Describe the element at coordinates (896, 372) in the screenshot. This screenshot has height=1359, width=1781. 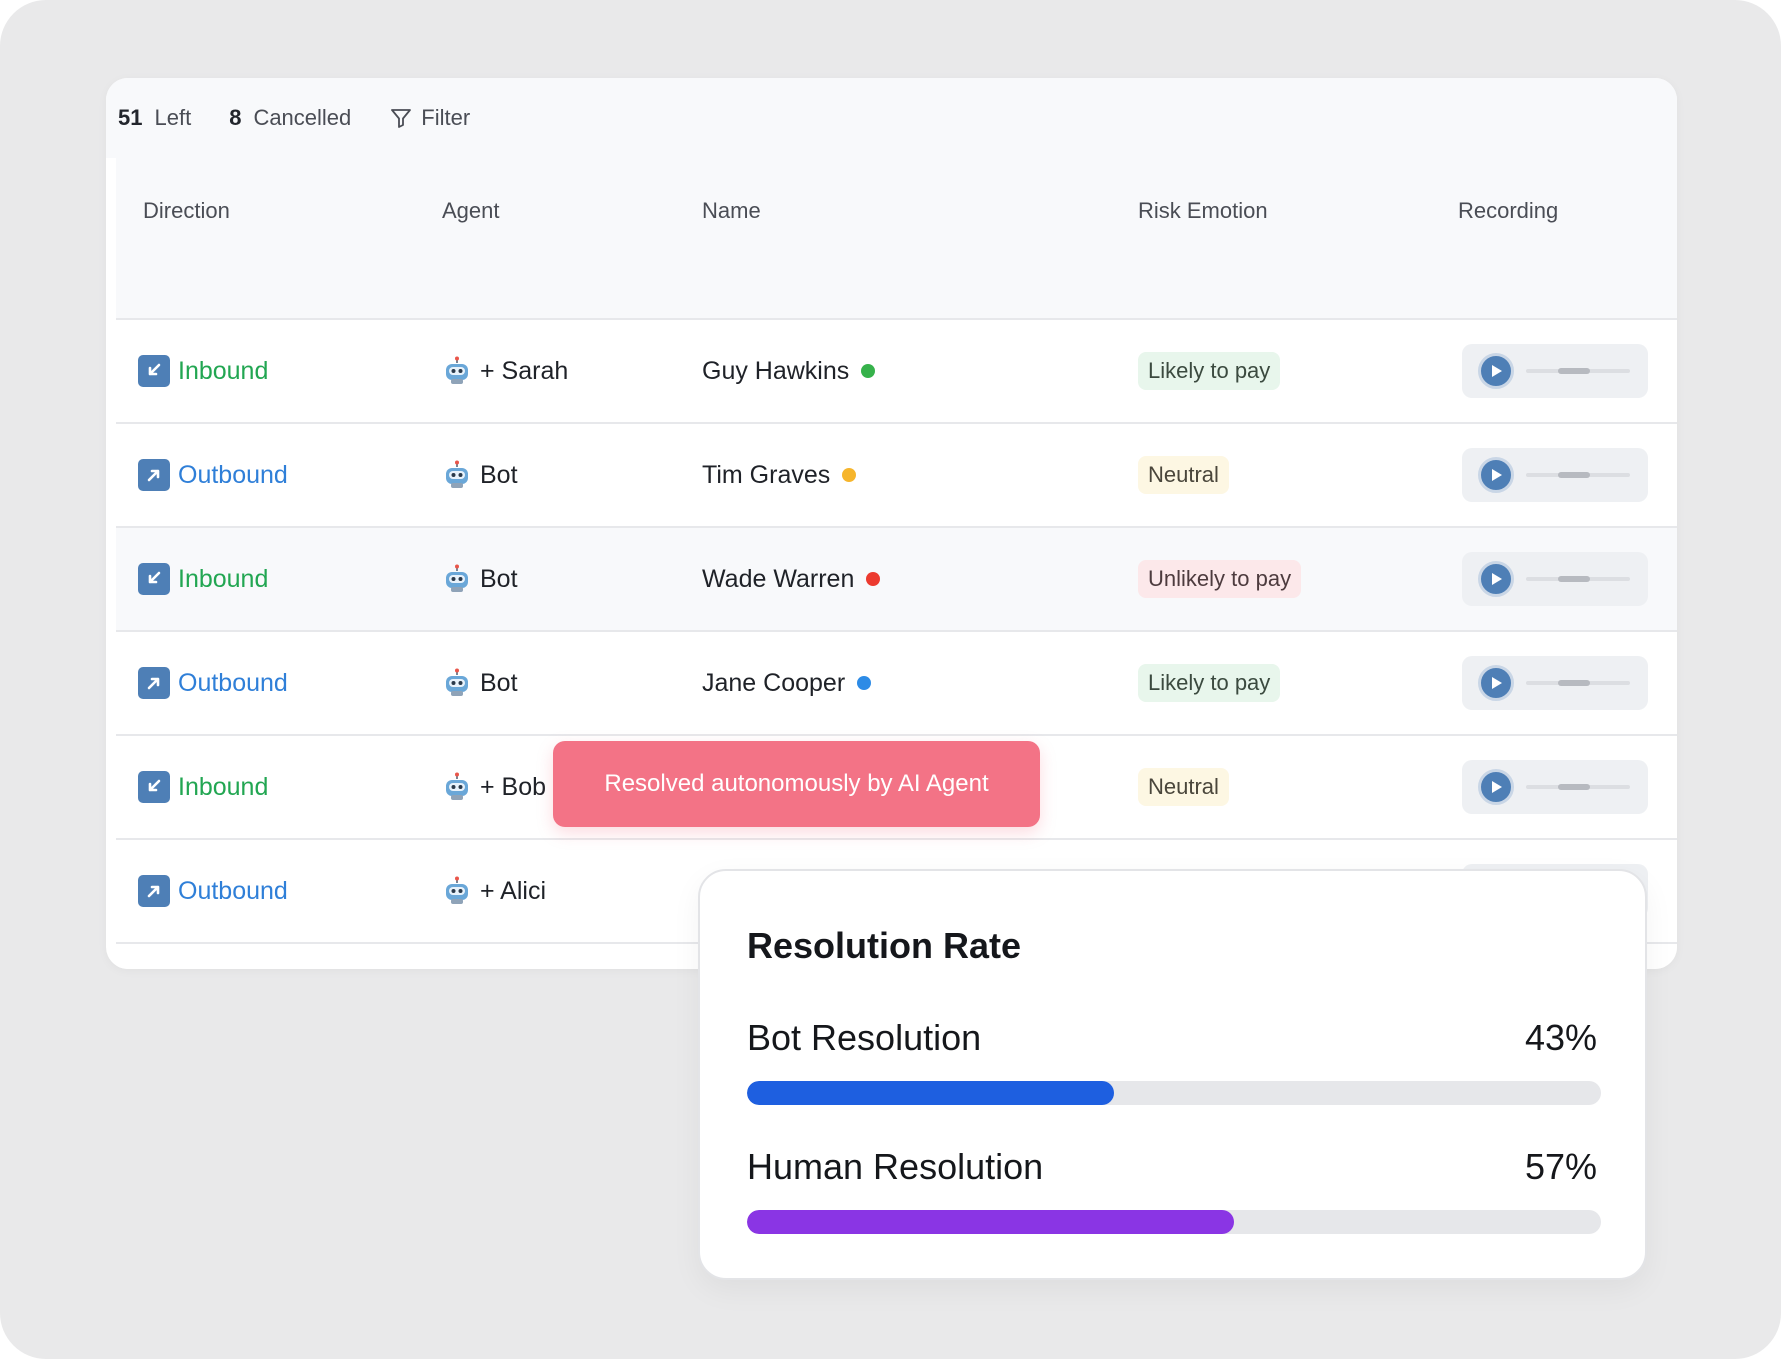
I see `table-row: Inbound + Sarah Guy Hawkins Likely to pay` at that location.